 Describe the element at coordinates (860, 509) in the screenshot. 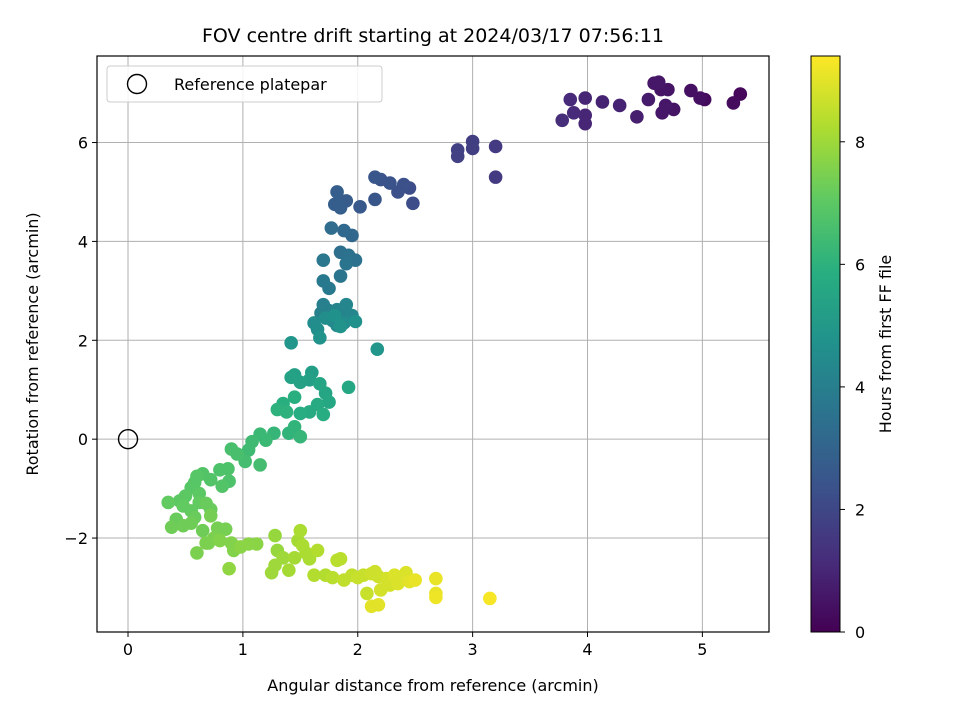

I see `colorbar-tick-label: 2` at that location.